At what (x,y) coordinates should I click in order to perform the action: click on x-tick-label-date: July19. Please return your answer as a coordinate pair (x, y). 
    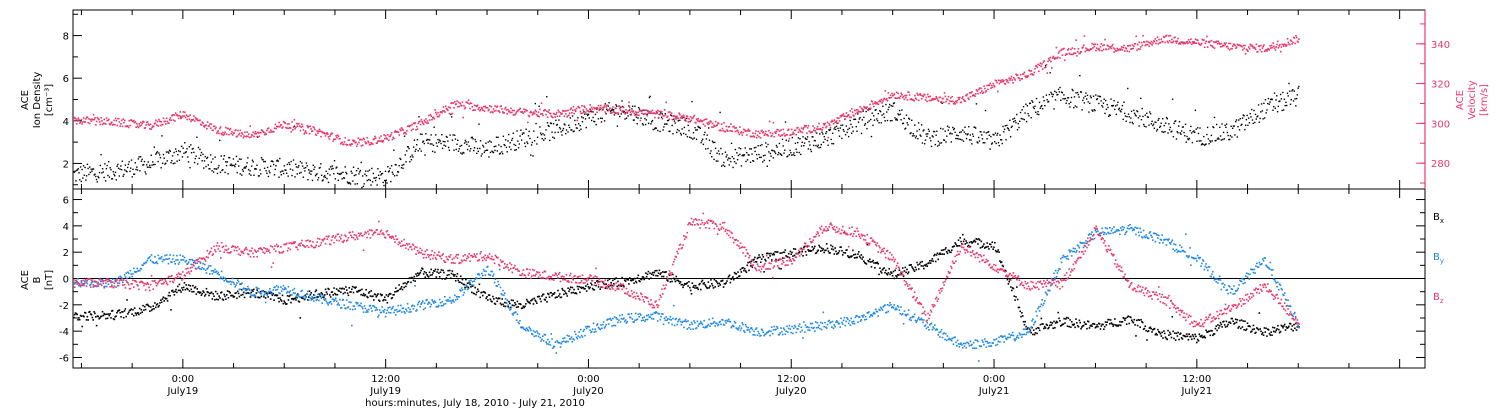
    Looking at the image, I should click on (182, 391).